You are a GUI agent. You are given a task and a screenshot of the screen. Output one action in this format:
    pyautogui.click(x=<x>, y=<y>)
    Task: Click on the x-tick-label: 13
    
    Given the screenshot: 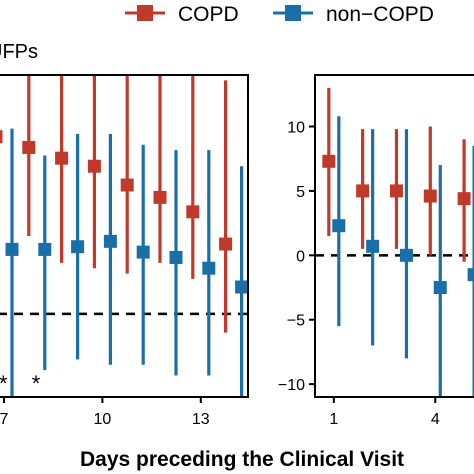 What is the action you would take?
    pyautogui.click(x=201, y=419)
    